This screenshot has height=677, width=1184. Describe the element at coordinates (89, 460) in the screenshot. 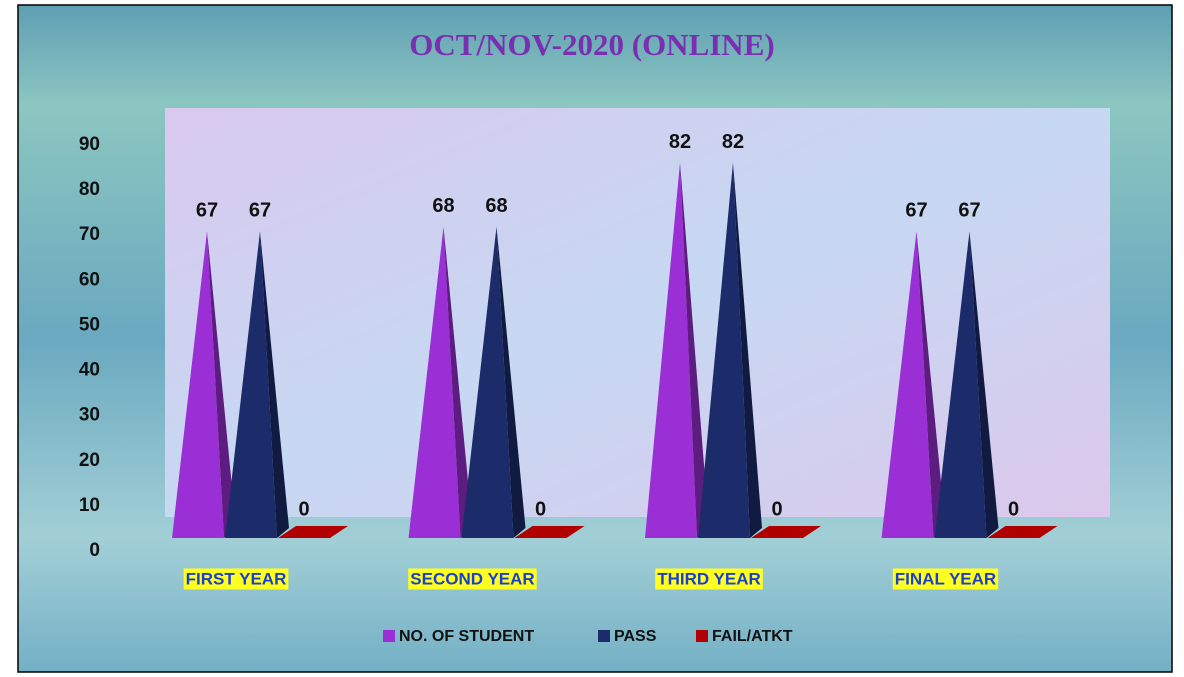

I see `y-tick-label: 20` at that location.